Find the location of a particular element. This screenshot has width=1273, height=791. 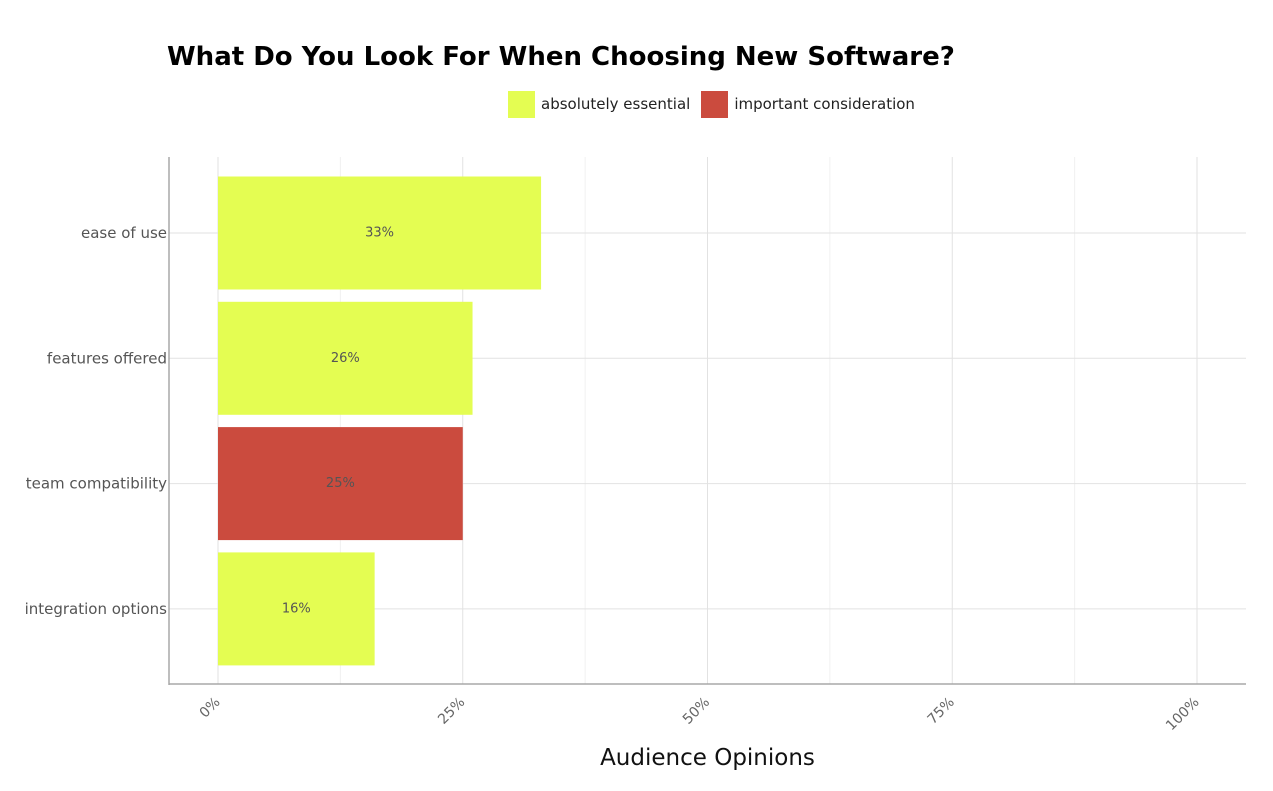

x-tick-label: 25% is located at coordinates (451, 710).